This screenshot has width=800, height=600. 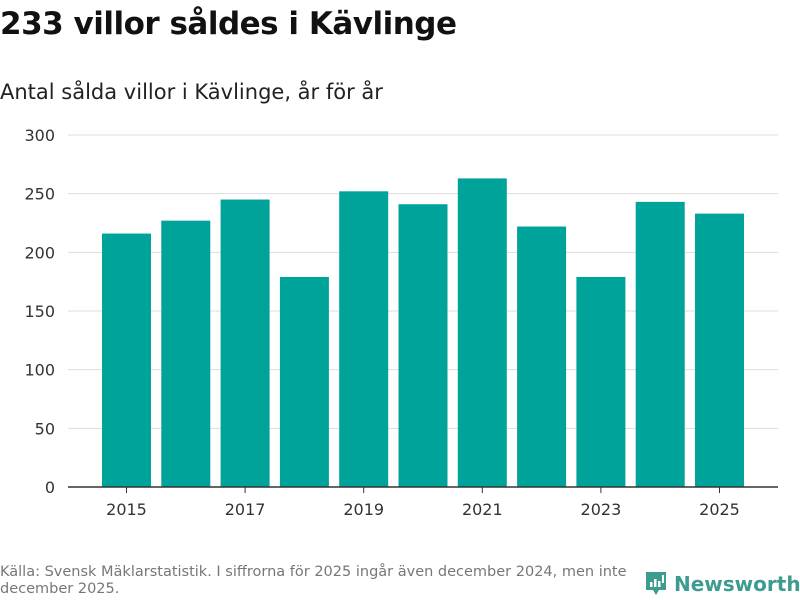 I want to click on x-tick-label: 2019, so click(x=363, y=509).